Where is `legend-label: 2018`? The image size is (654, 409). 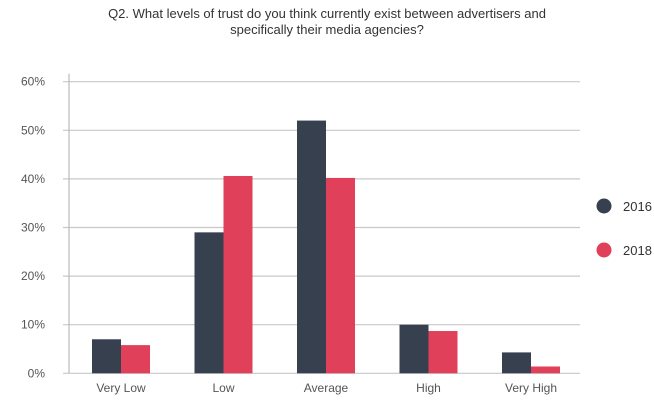
legend-label: 2018 is located at coordinates (637, 250).